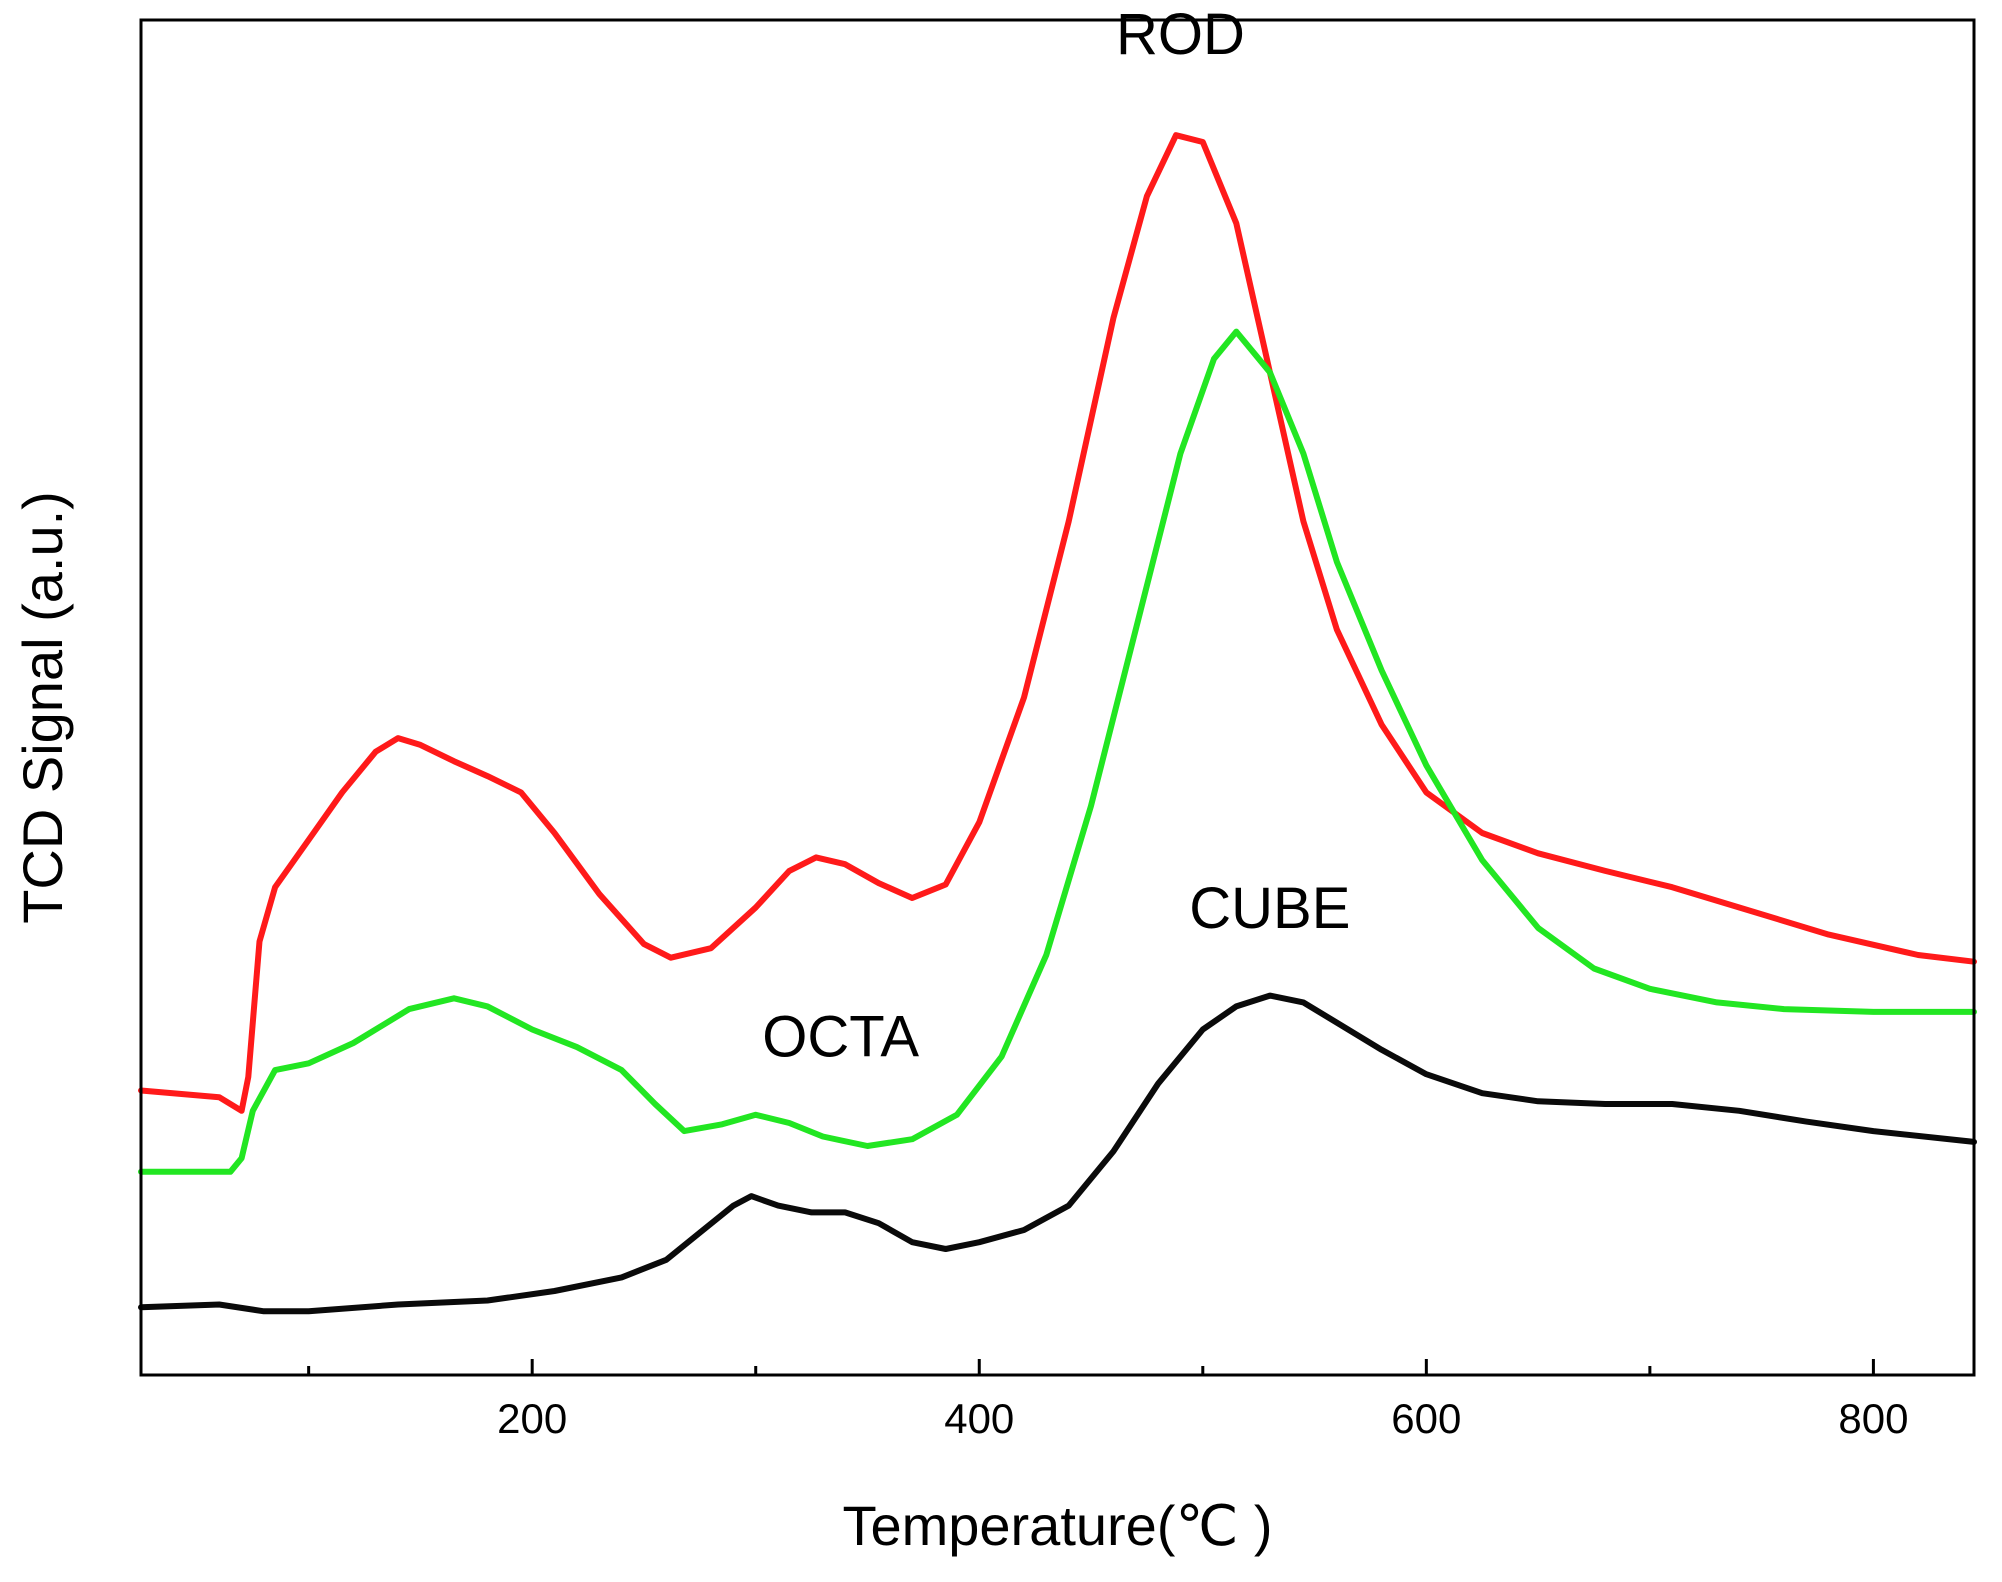  Describe the element at coordinates (1180, 34) in the screenshot. I see `series-label-rod: ROD` at that location.